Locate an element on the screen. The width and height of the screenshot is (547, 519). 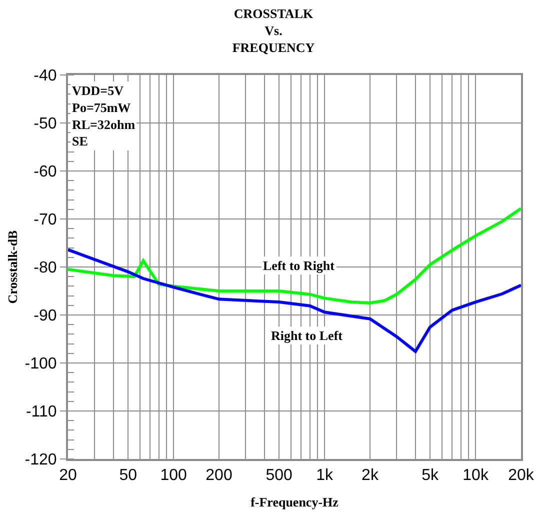
x-axis-title: f-Frequency-Hz is located at coordinates (294, 502).